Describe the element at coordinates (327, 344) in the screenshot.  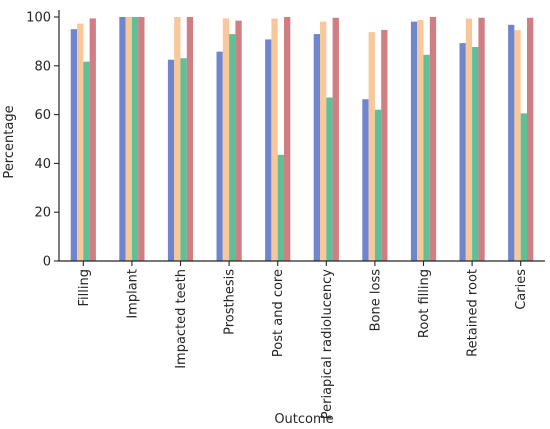
I see `x-tick-label: Periapical radiolucency` at that location.